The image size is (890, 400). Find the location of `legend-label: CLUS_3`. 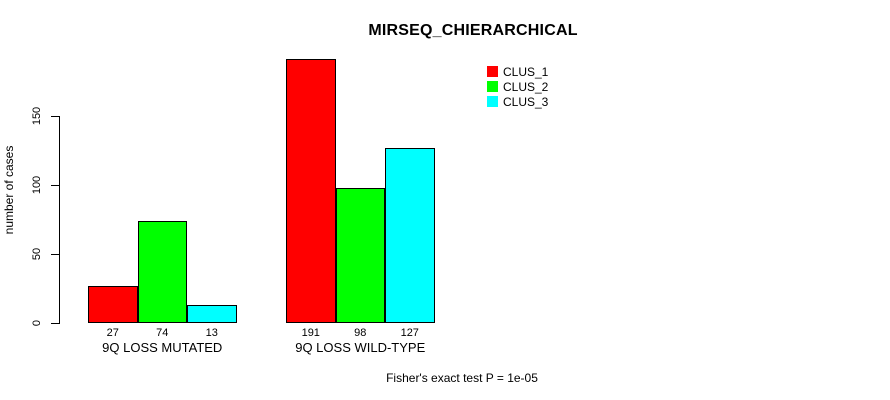

legend-label: CLUS_3 is located at coordinates (526, 101).